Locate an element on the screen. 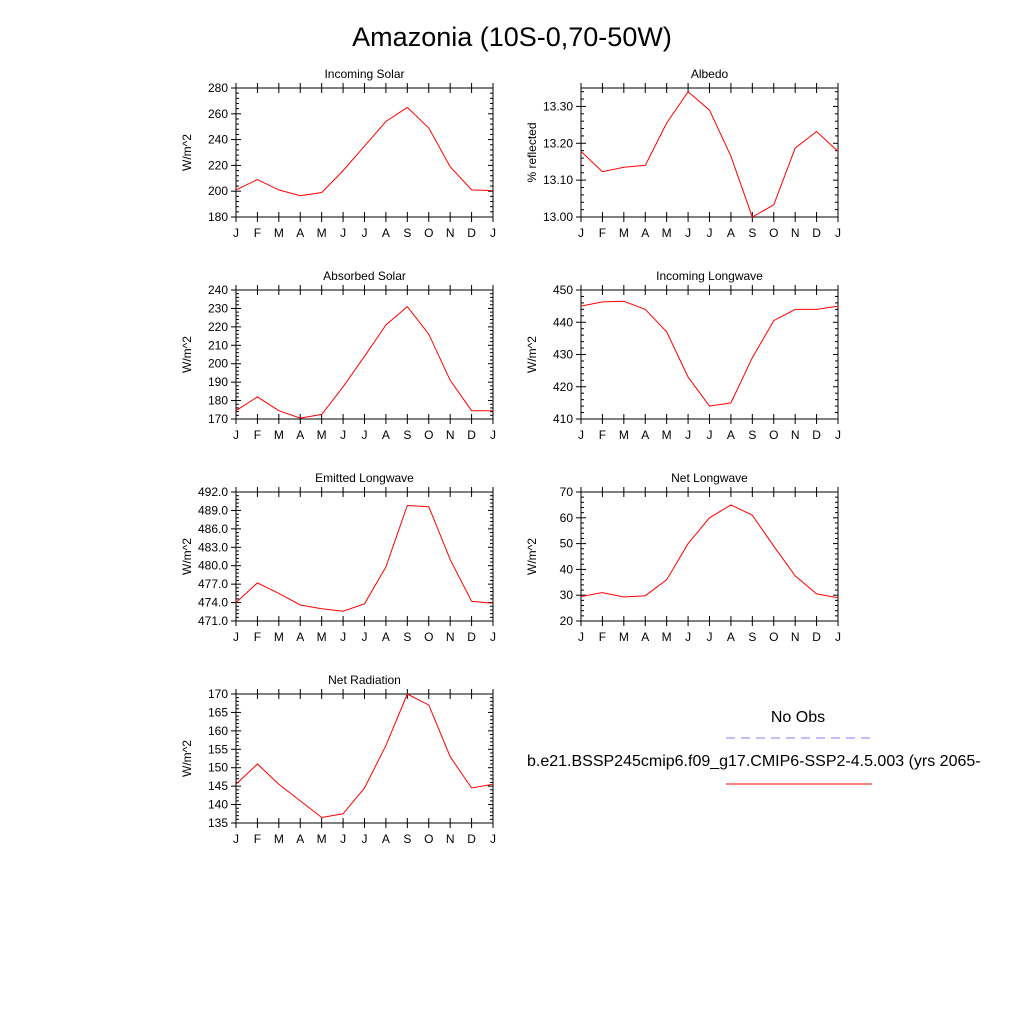  y-tick-label: 489.0 is located at coordinates (213, 510).